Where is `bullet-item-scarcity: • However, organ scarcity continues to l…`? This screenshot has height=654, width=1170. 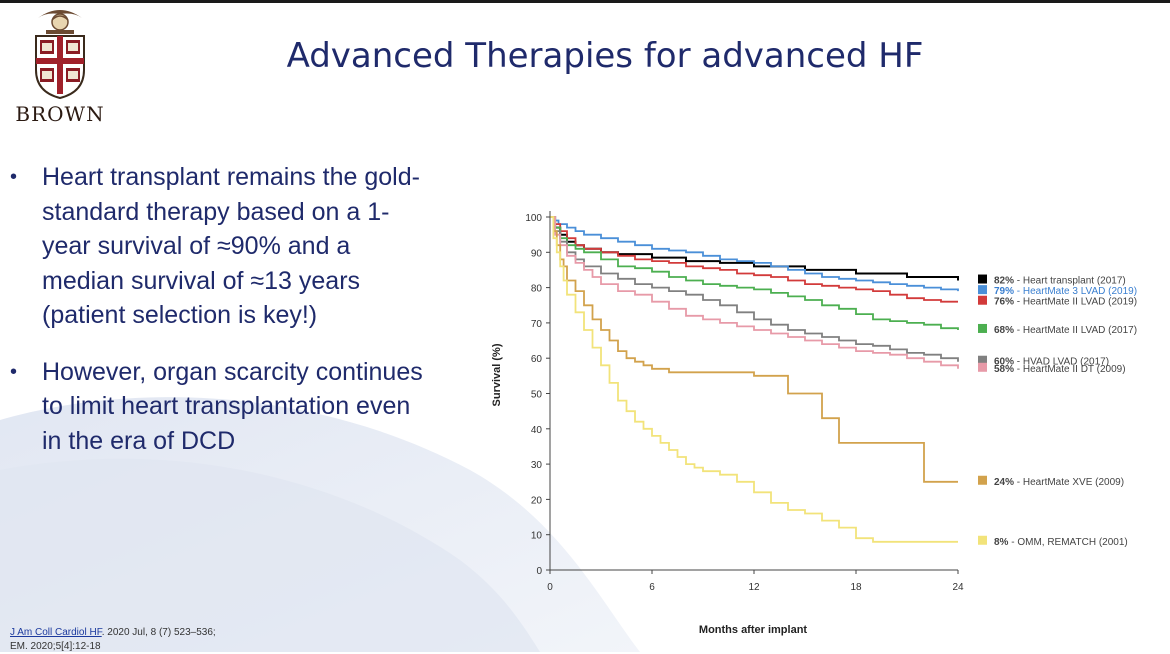
bullet-item-scarcity: • However, organ scarcity continues to l… is located at coordinates (243, 407).